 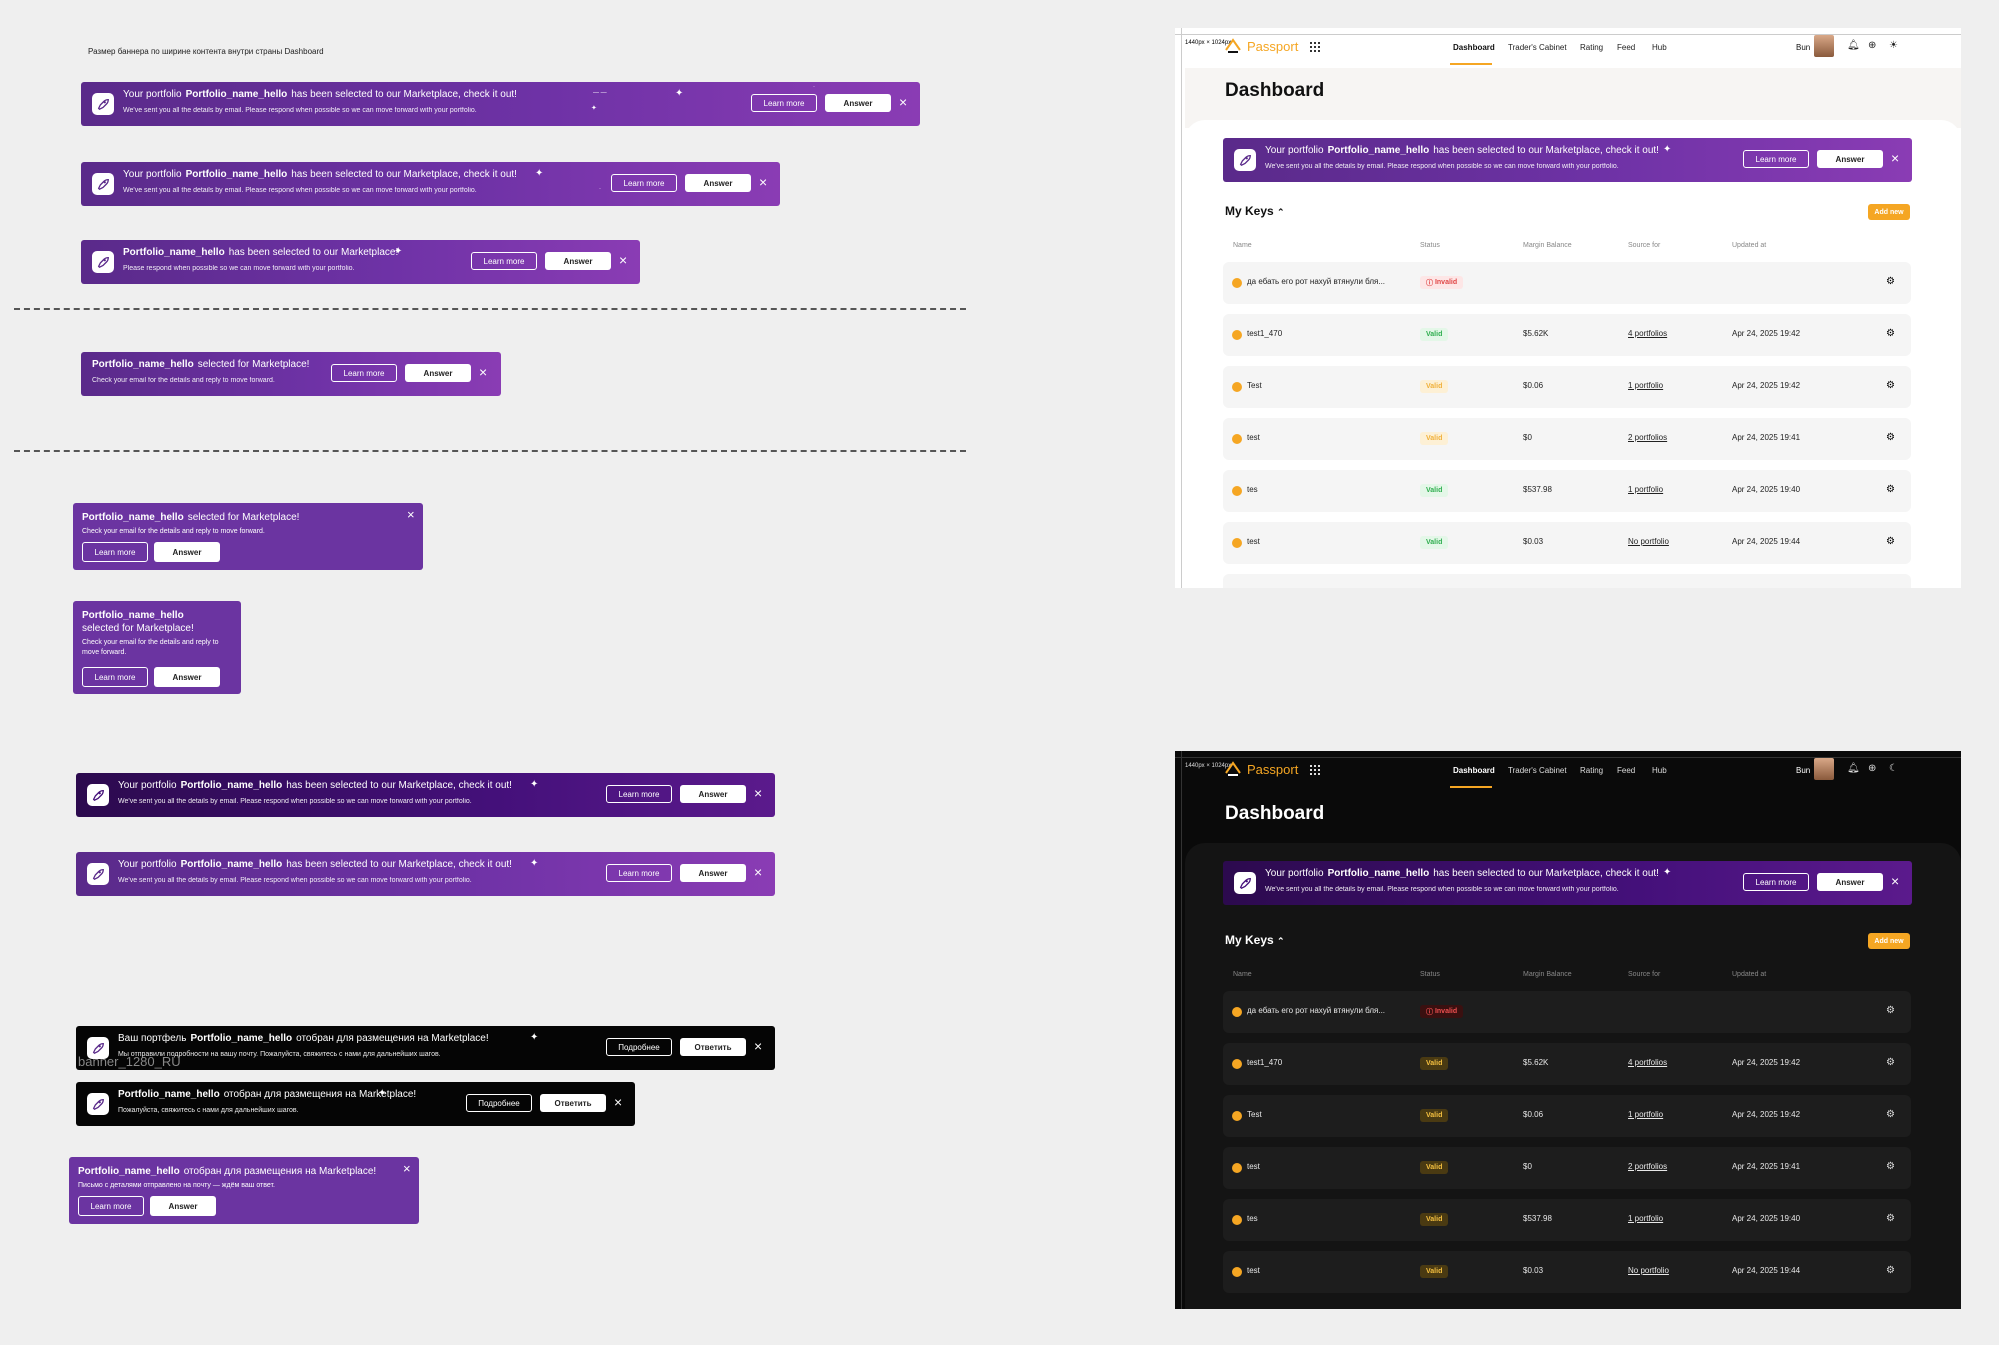 What do you see at coordinates (1893, 45) in the screenshot?
I see `sun-icon: ☀` at bounding box center [1893, 45].